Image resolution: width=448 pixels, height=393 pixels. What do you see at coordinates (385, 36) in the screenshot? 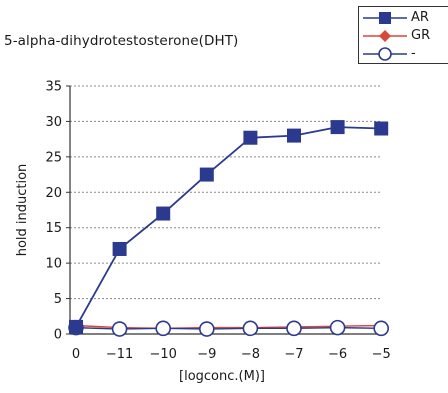
I see `legend-marker-gr` at bounding box center [385, 36].